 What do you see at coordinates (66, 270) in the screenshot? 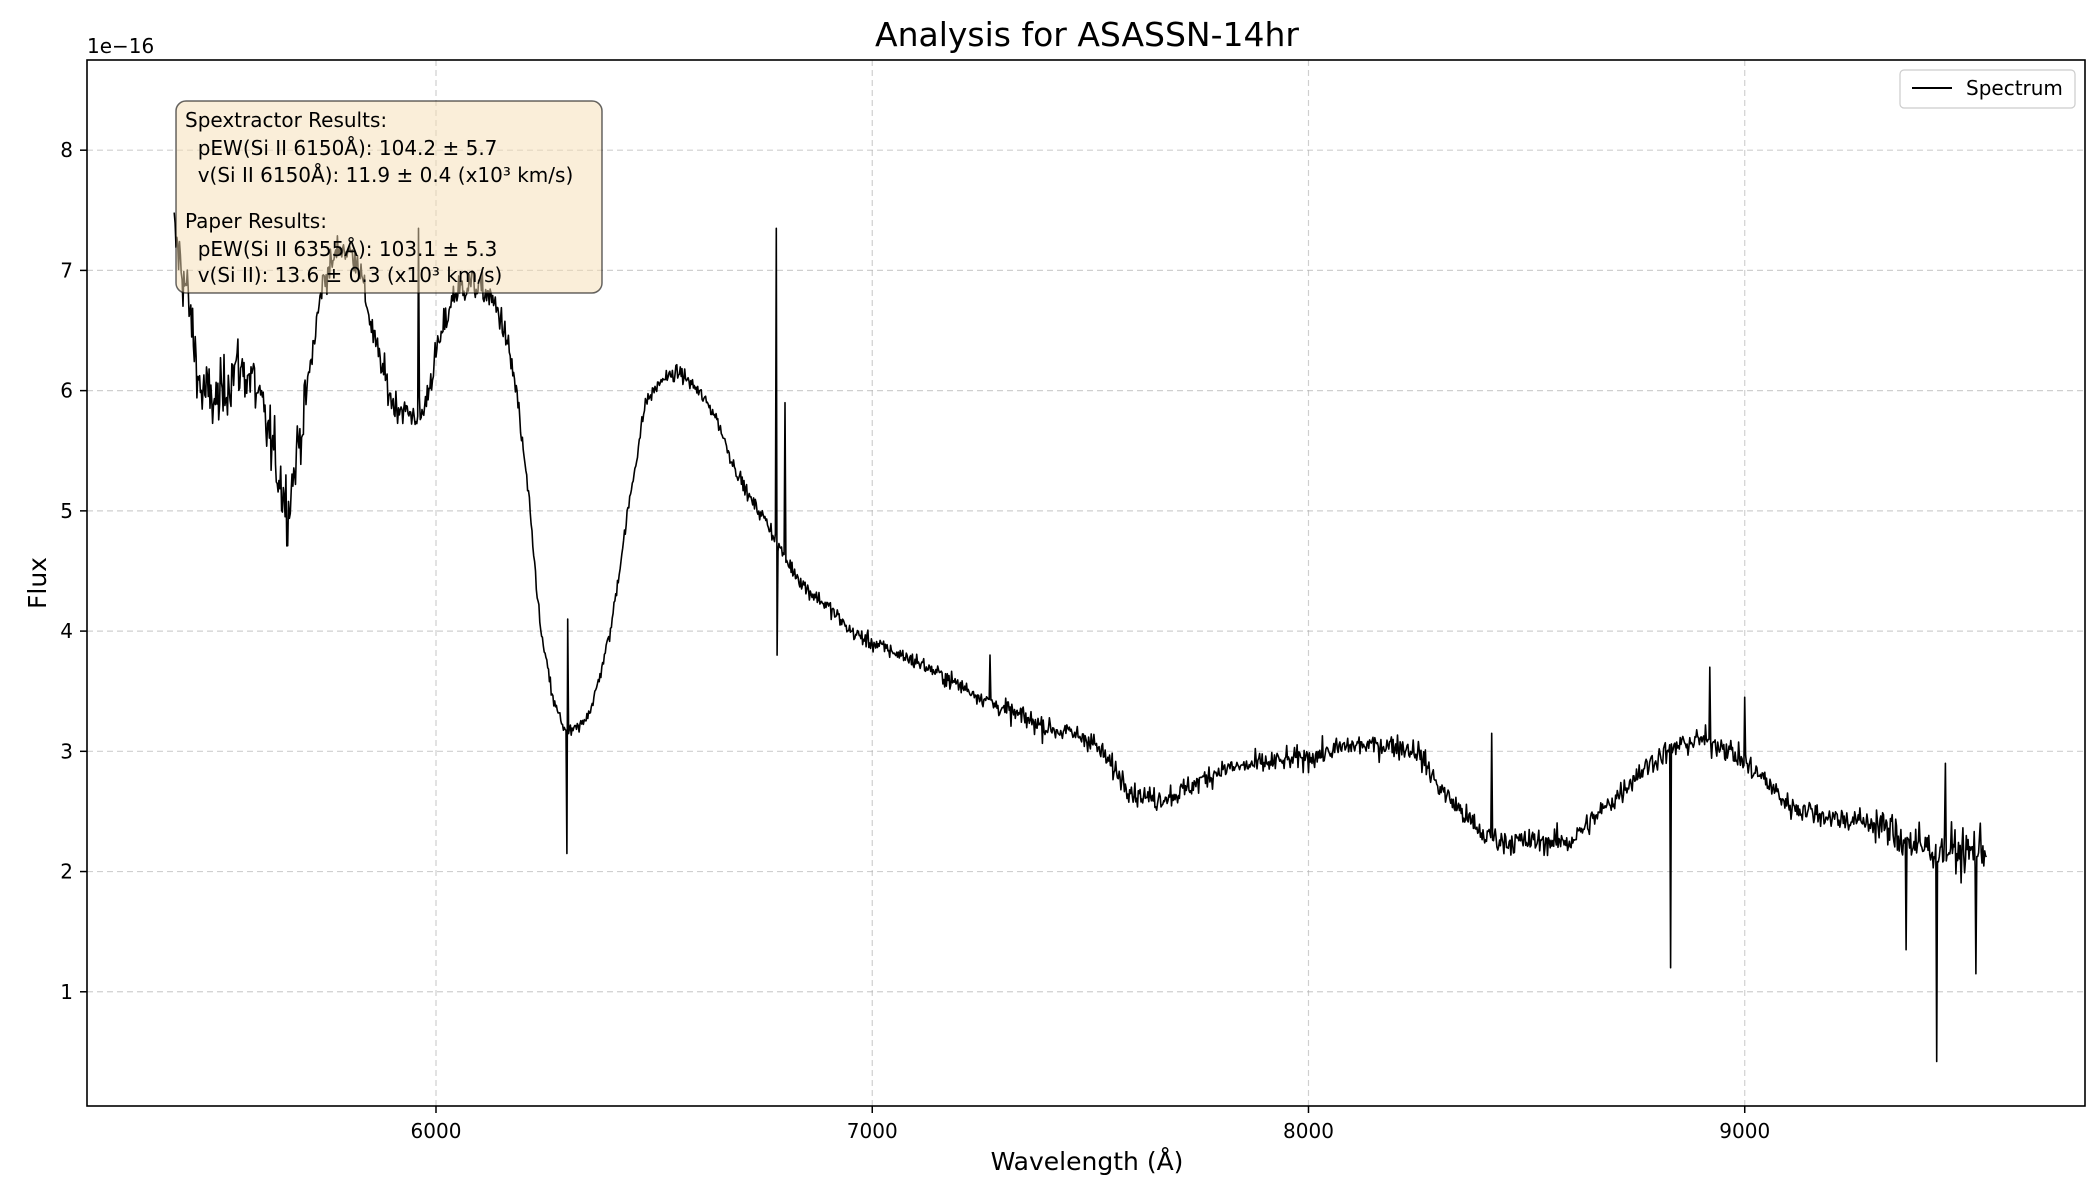
I see `y-tick-label: 7` at bounding box center [66, 270].